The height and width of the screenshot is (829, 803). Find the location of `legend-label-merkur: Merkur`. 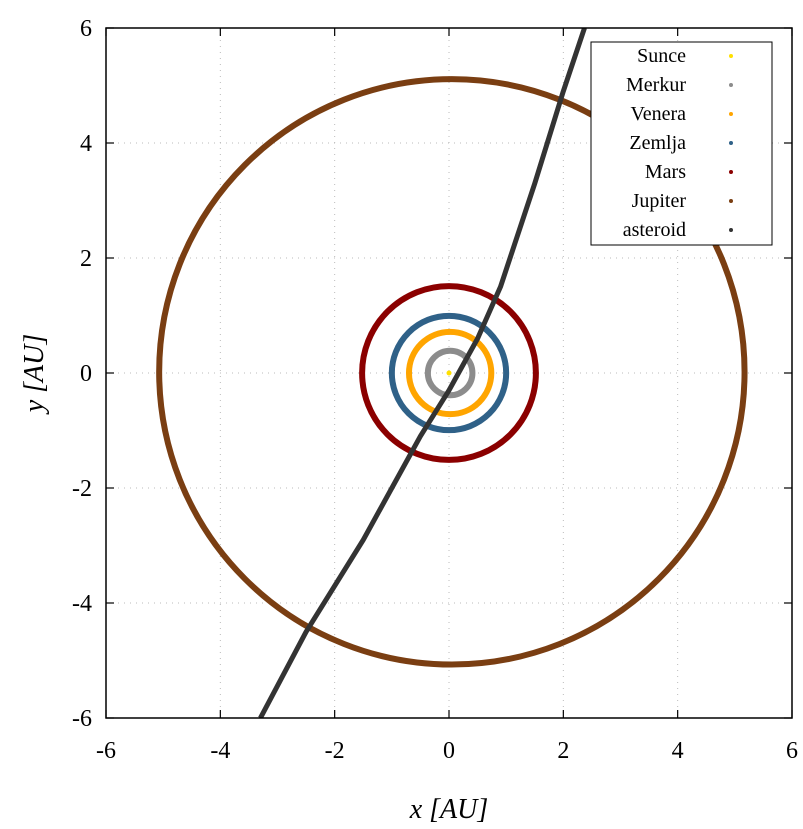

legend-label-merkur: Merkur is located at coordinates (656, 85).